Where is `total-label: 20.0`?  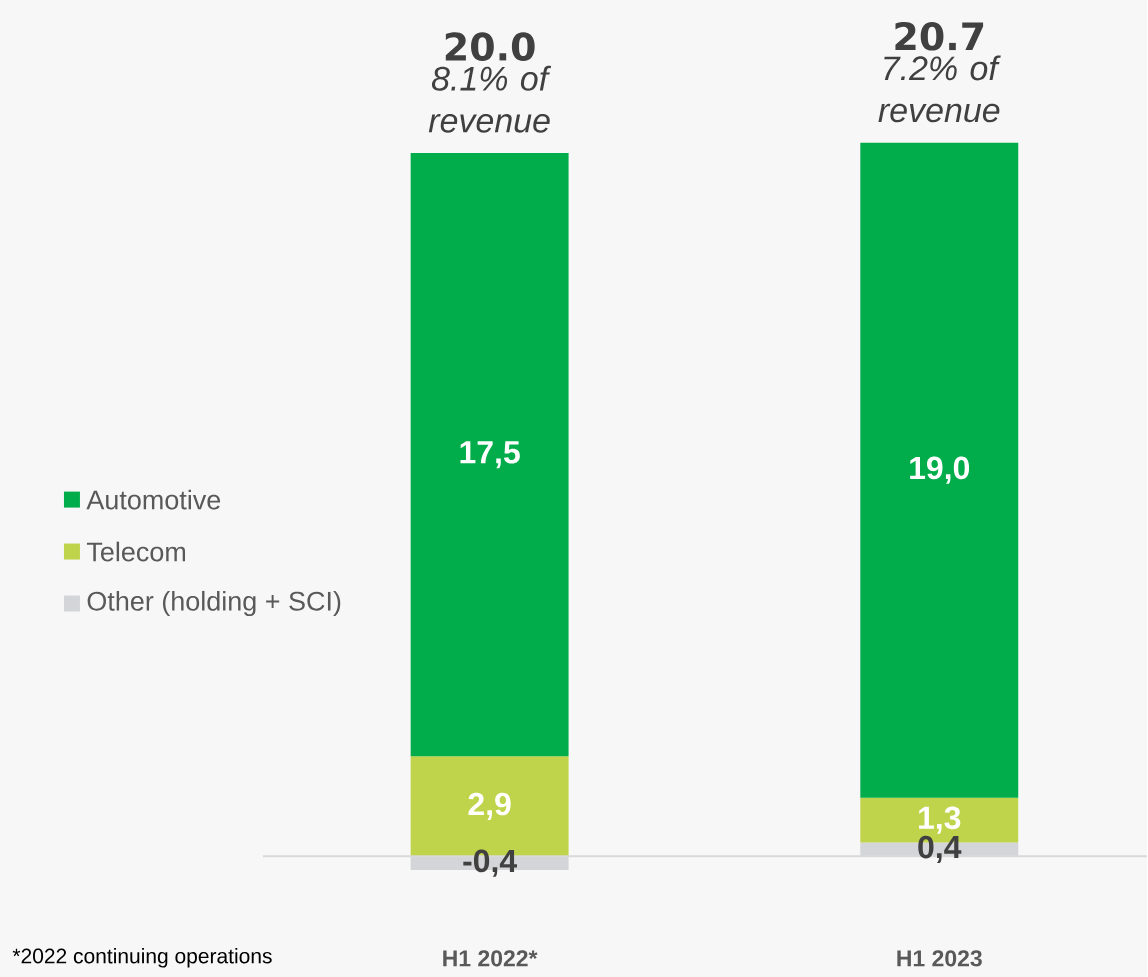
total-label: 20.0 is located at coordinates (490, 46).